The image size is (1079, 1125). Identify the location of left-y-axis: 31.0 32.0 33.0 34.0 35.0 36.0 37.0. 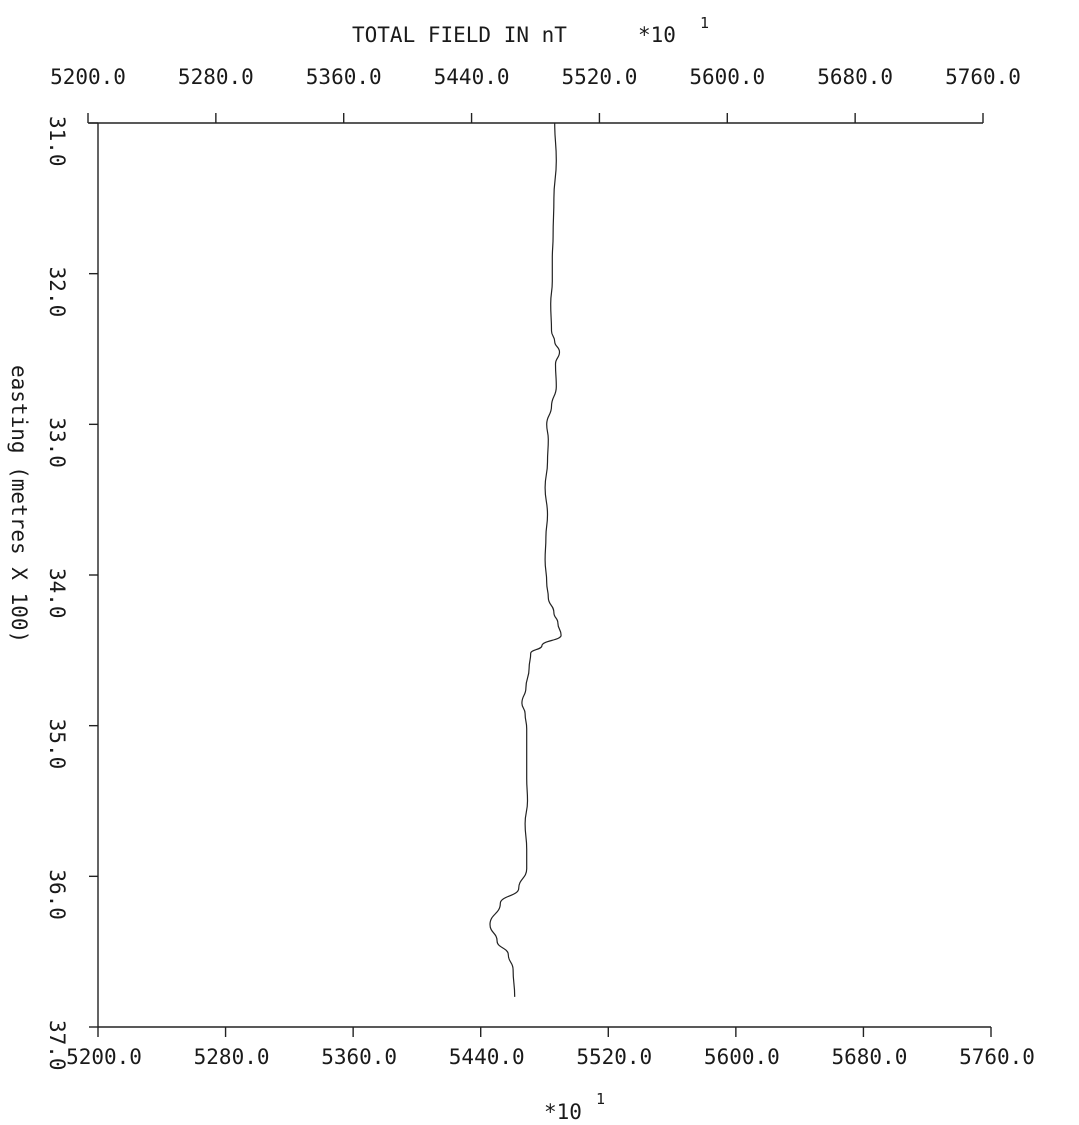
(71, 593).